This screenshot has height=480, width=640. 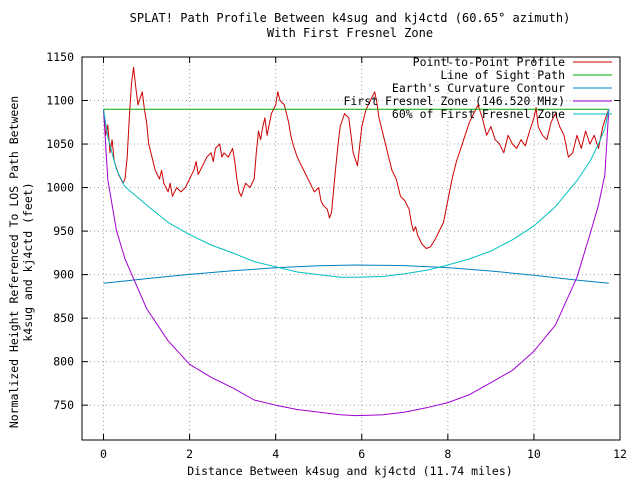 I want to click on y-tick-label: 1000, so click(x=60, y=188).